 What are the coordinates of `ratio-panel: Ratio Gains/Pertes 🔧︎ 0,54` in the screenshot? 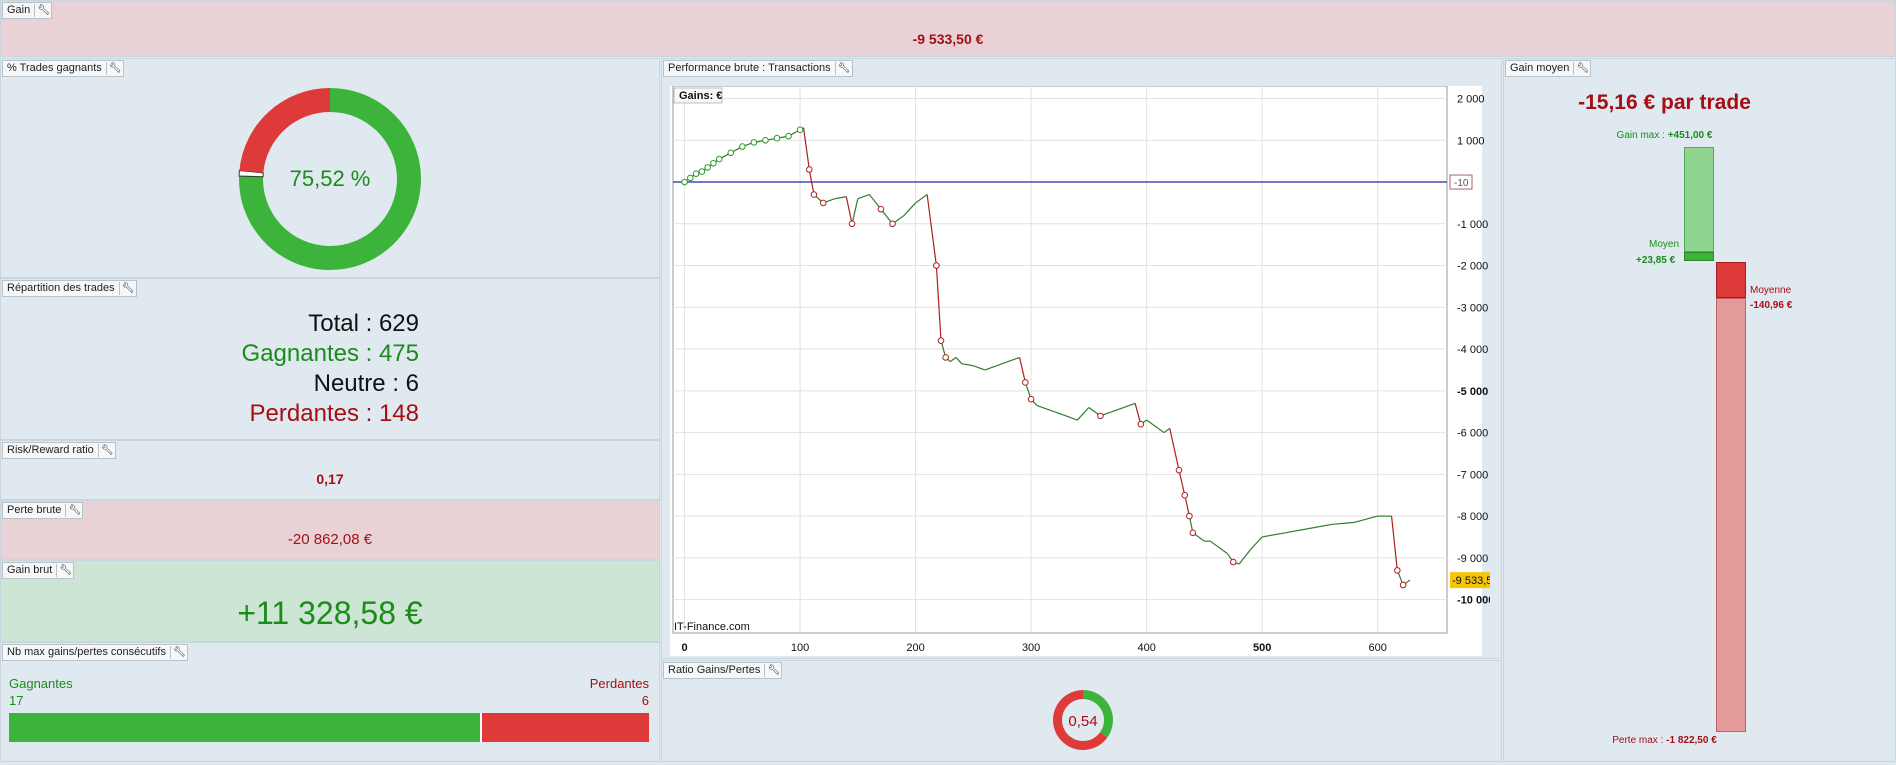 It's located at (1081, 711).